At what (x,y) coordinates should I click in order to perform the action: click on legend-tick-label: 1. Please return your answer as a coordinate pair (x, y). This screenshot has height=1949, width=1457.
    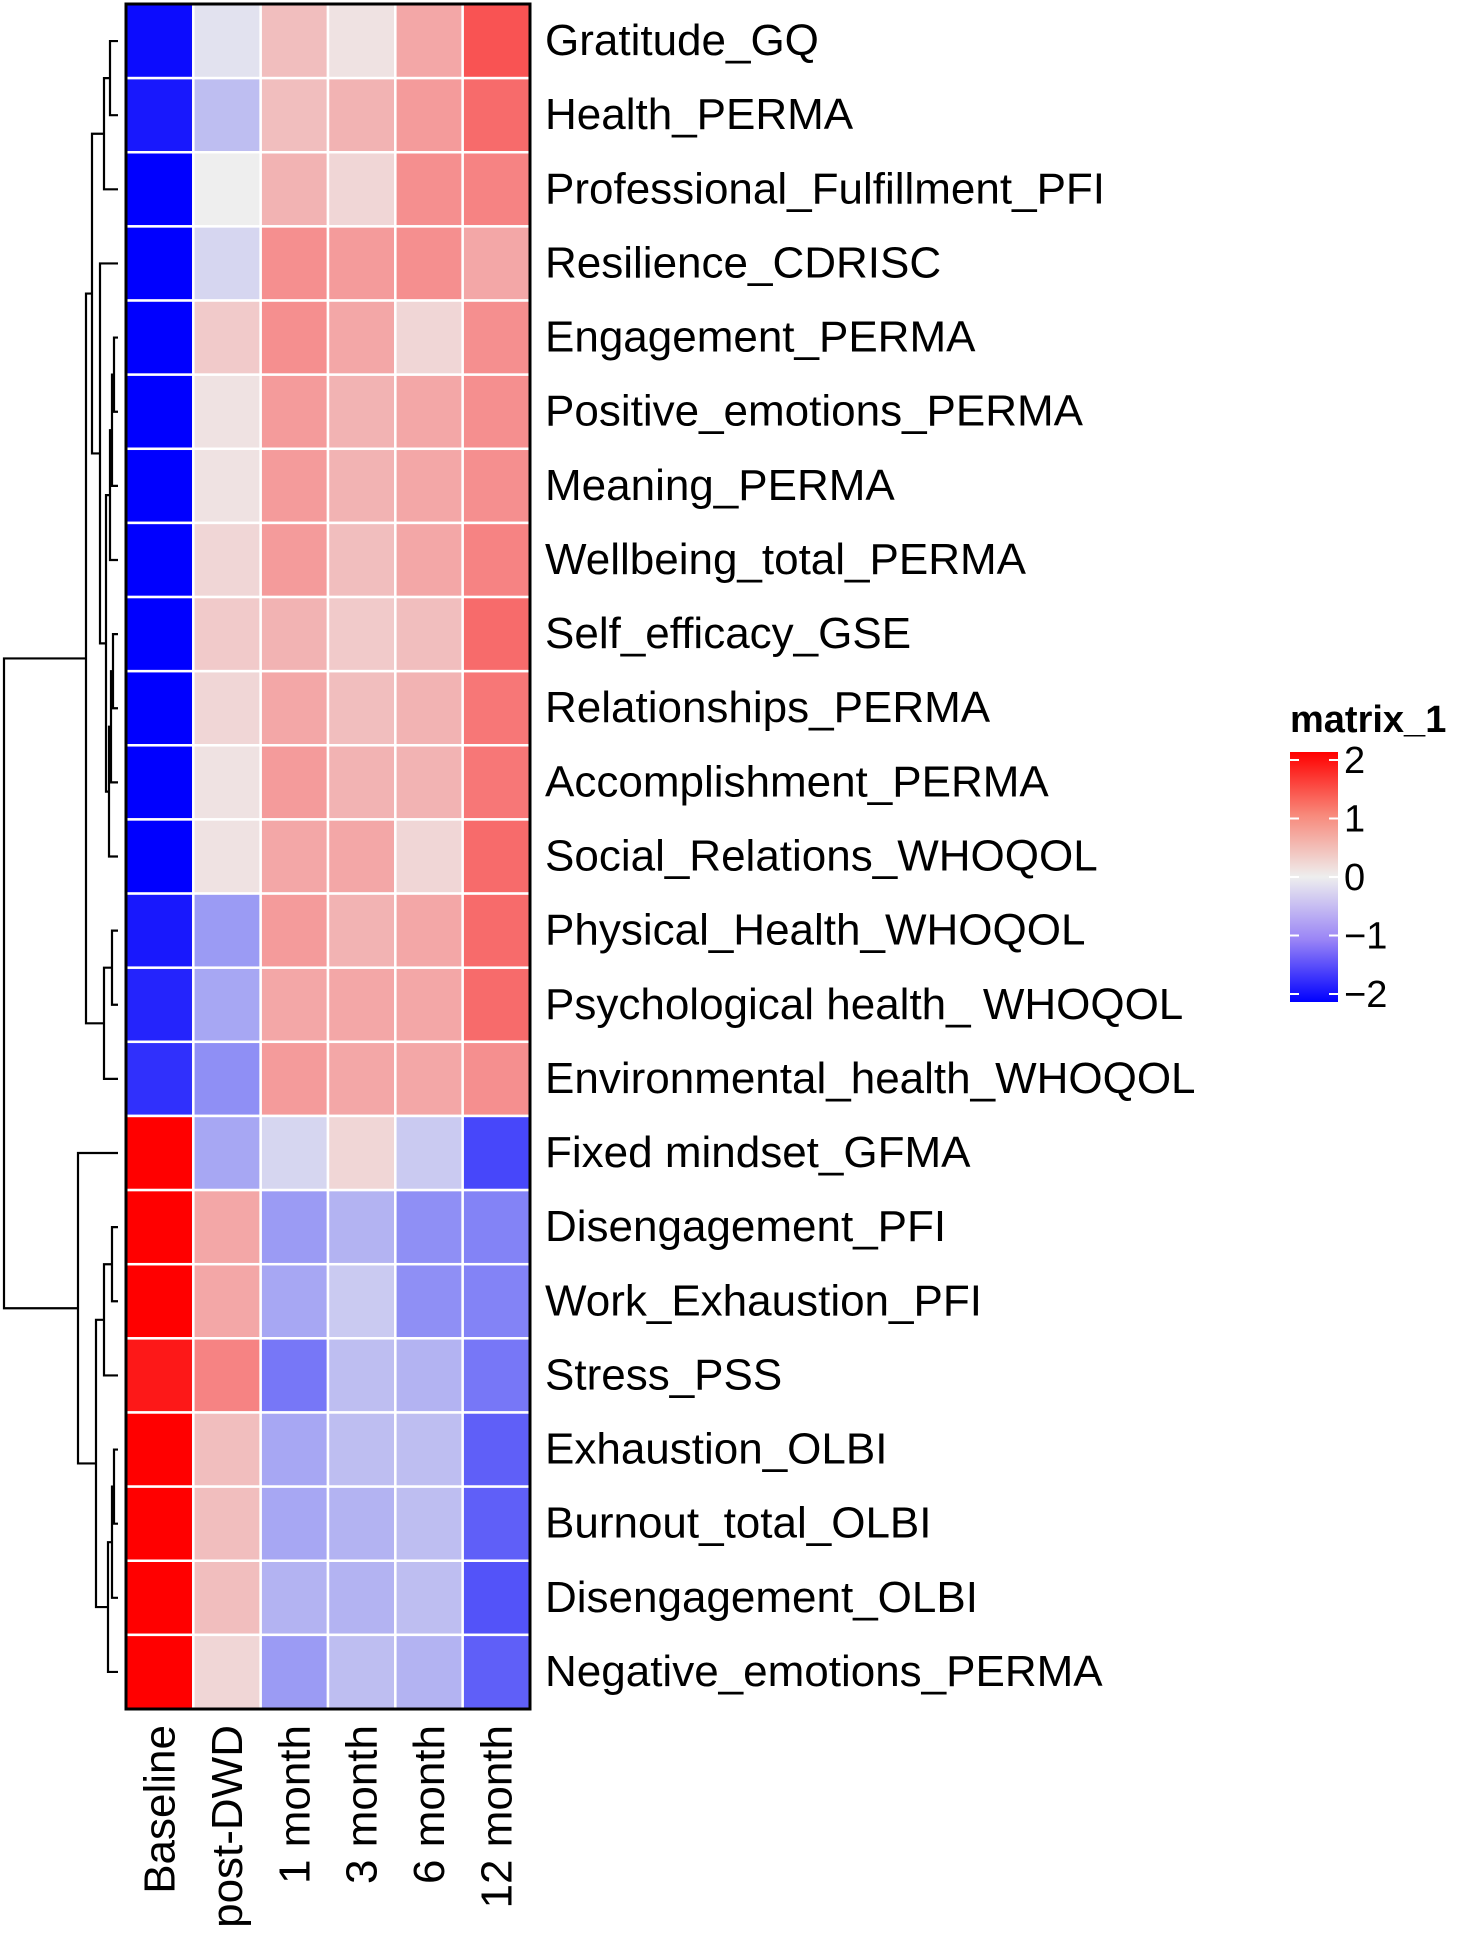
    Looking at the image, I should click on (1354, 820).